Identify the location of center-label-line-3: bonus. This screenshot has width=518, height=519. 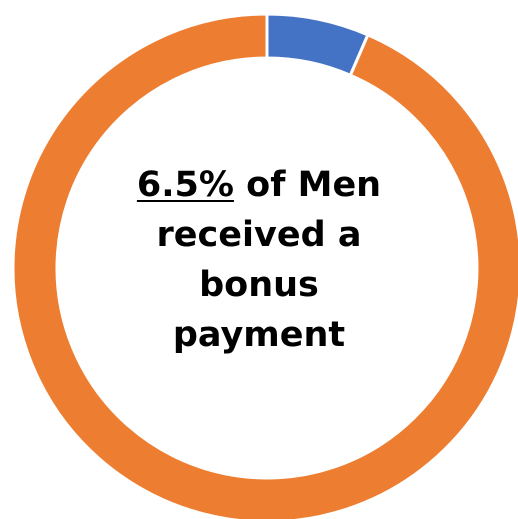
(259, 285).